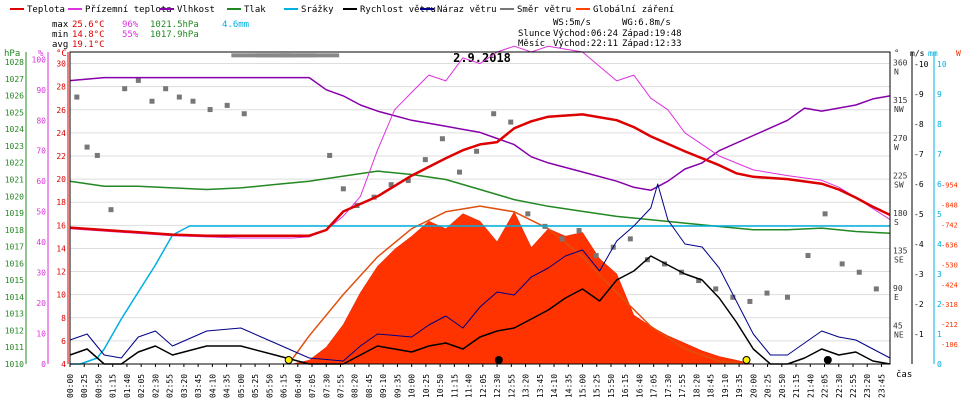  What do you see at coordinates (572, 23) in the screenshot?
I see `ws-value: WS:5m/s` at bounding box center [572, 23].